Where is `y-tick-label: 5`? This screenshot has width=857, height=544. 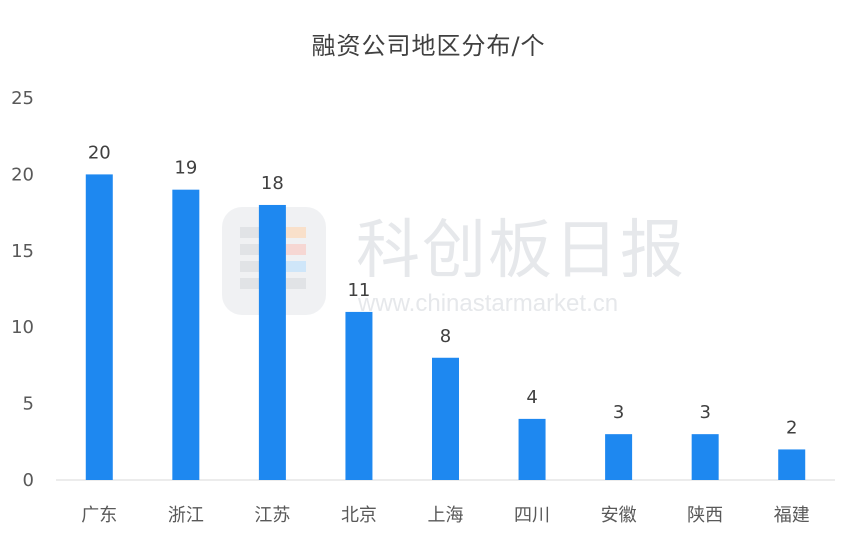 y-tick-label: 5 is located at coordinates (28, 404).